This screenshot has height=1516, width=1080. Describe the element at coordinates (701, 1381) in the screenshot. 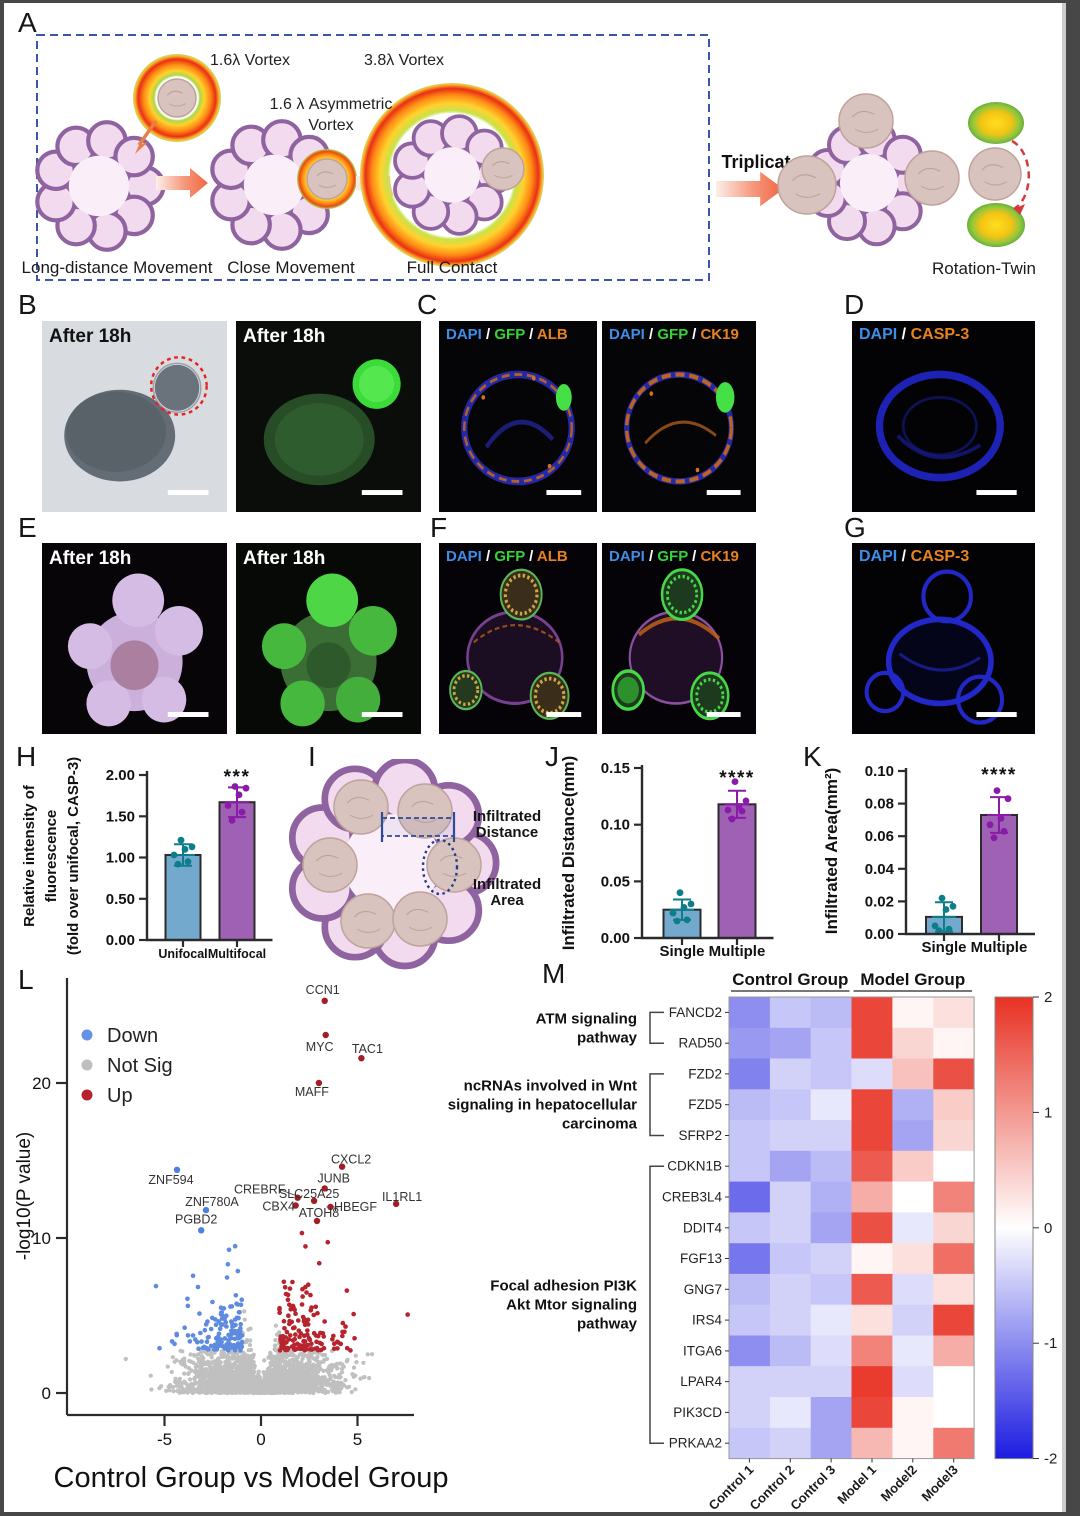

I see `heatmap-row-label: LPAR4` at that location.